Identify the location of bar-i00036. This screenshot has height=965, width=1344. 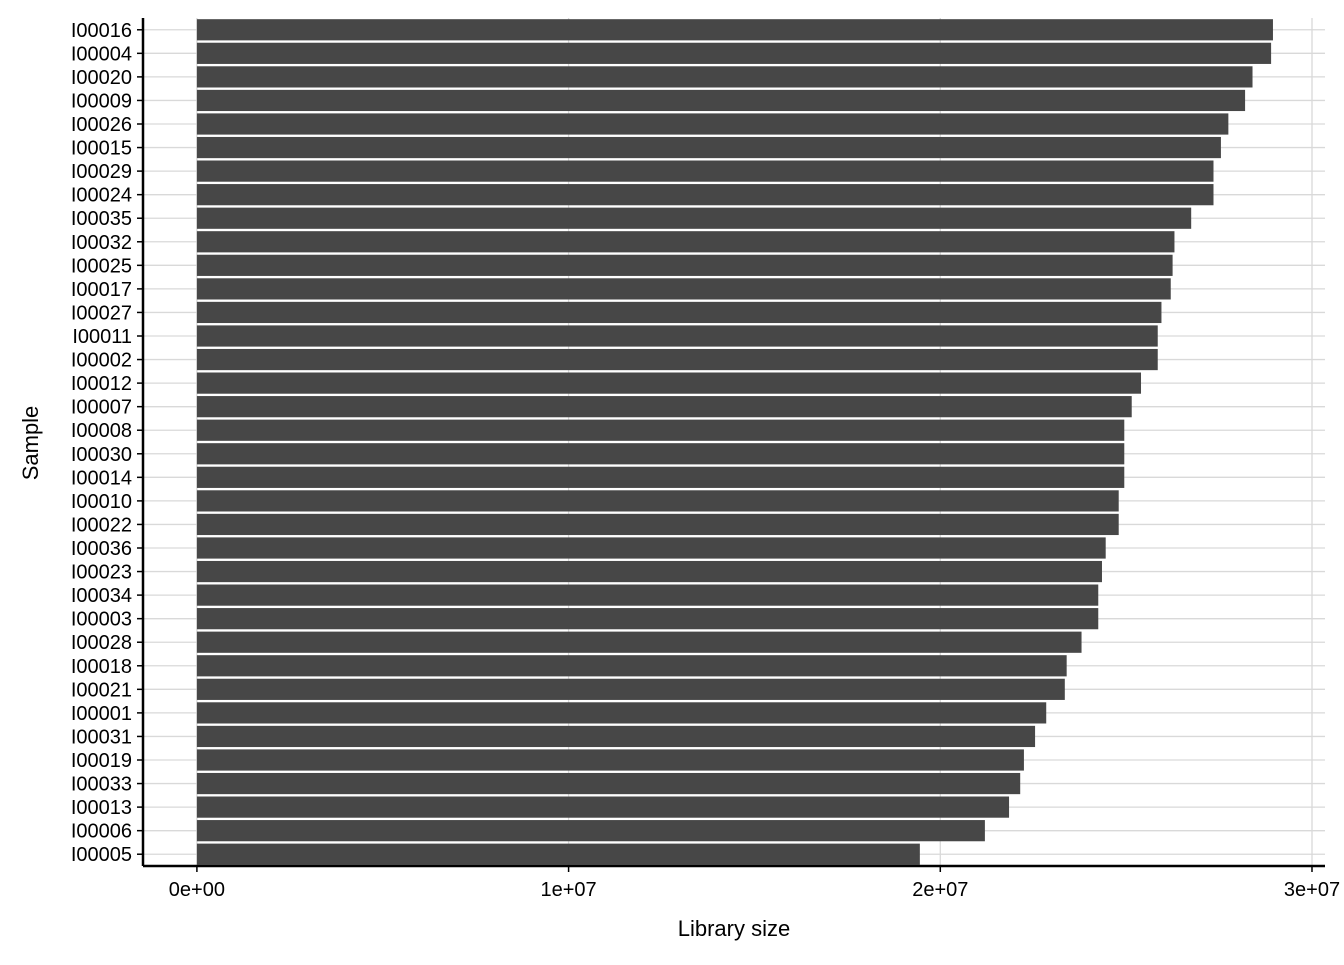
(651, 548).